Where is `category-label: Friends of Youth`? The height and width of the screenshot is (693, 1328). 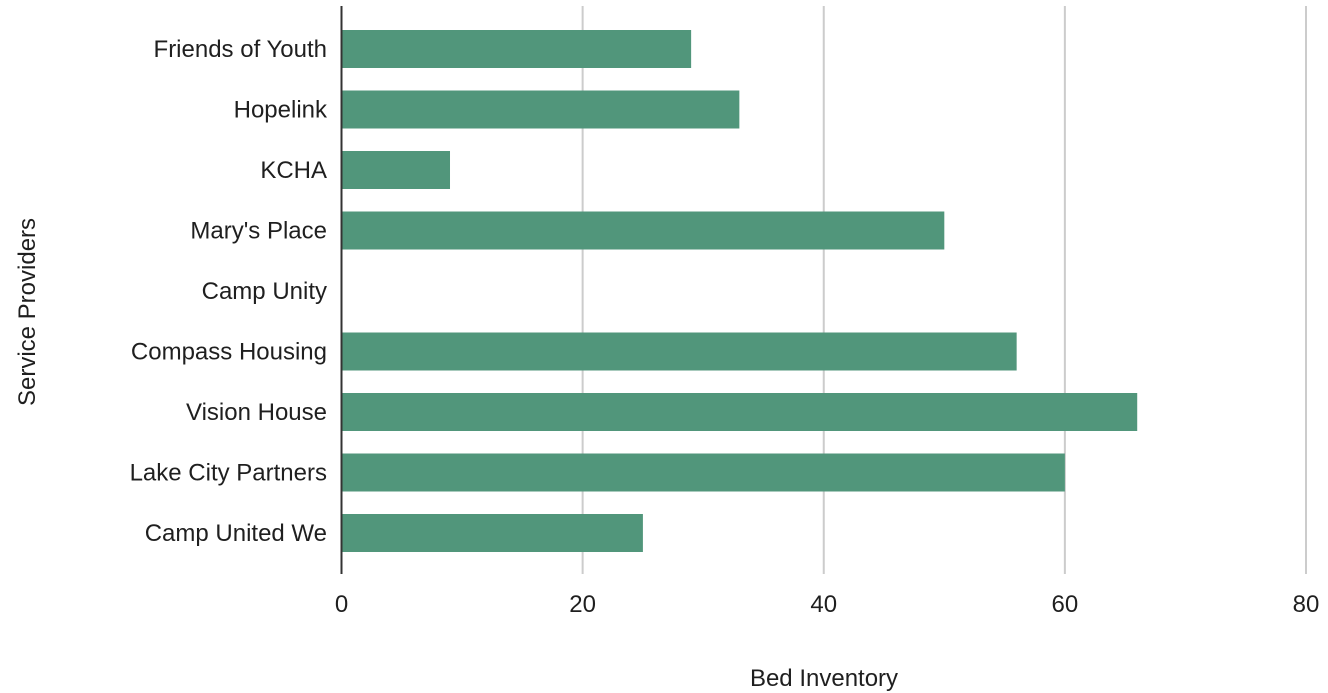 category-label: Friends of Youth is located at coordinates (240, 49).